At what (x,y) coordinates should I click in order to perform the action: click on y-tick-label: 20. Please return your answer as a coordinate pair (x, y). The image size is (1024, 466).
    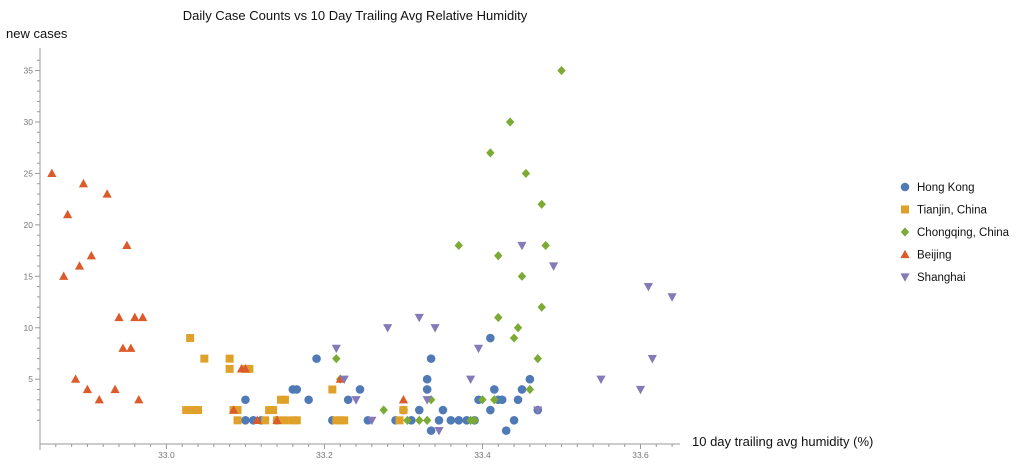
    Looking at the image, I should click on (29, 225).